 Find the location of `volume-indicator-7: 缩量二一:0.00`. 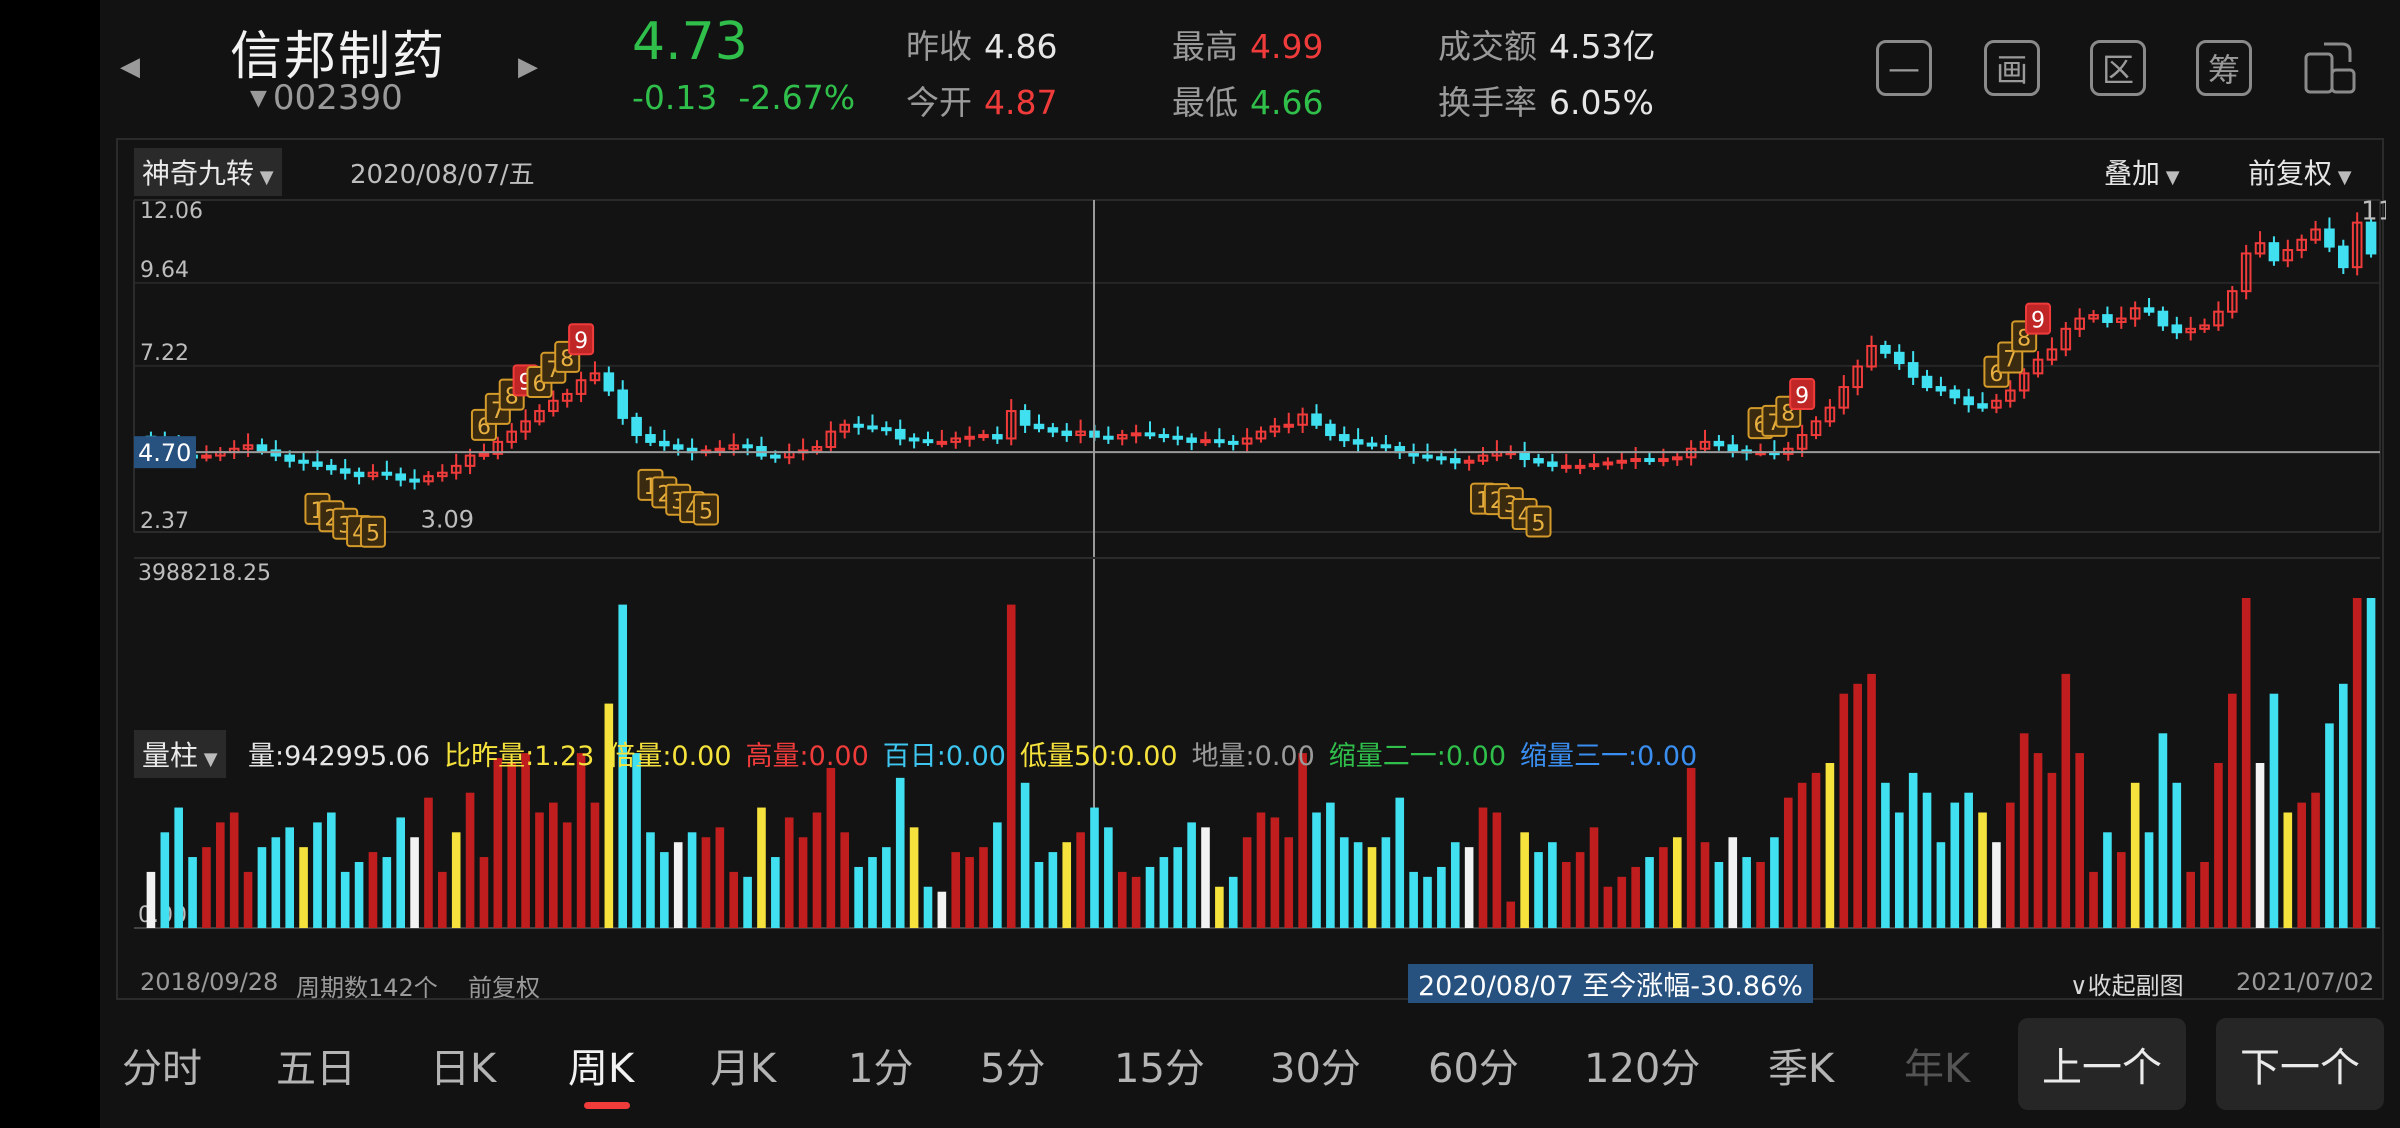

volume-indicator-7: 缩量二一:0.00 is located at coordinates (1417, 756).